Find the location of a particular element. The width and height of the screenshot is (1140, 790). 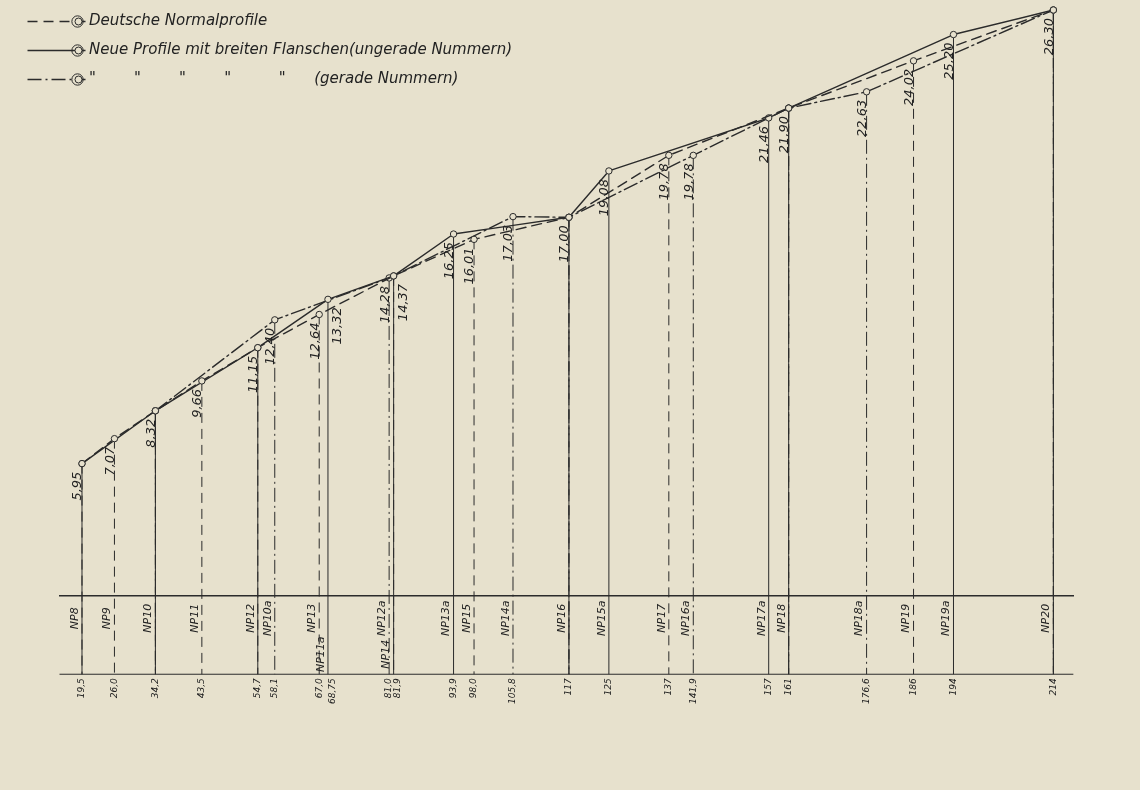

x-tick-label: 93,9 is located at coordinates (452, 688).